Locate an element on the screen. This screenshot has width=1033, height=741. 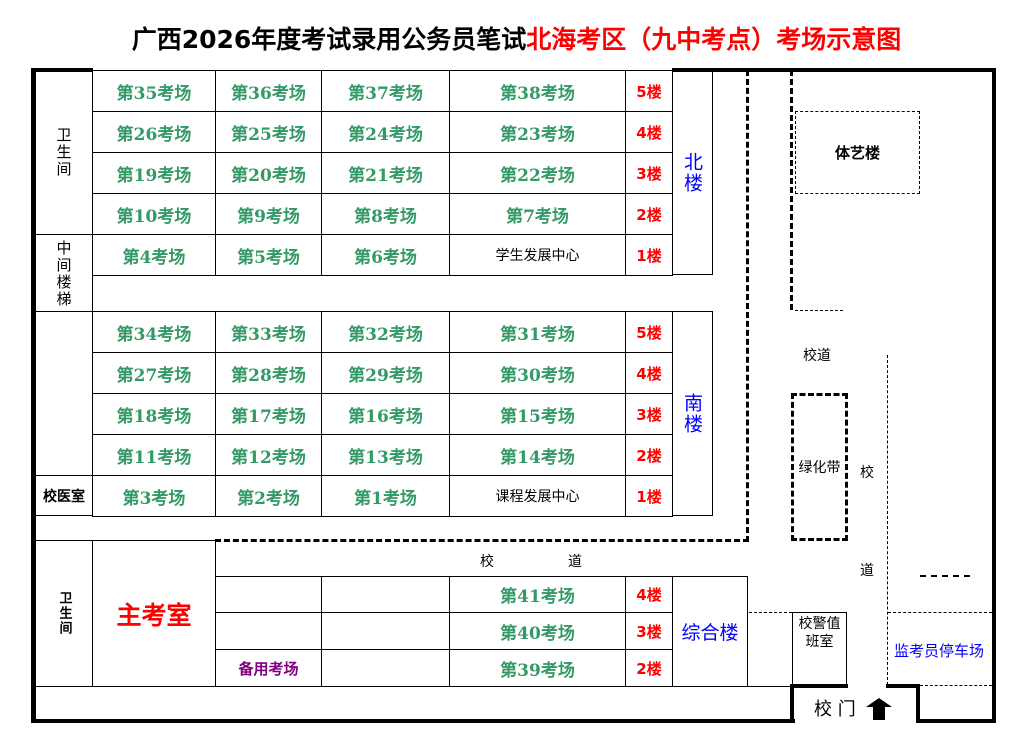
parking-bottom-line is located at coordinates (956, 685).